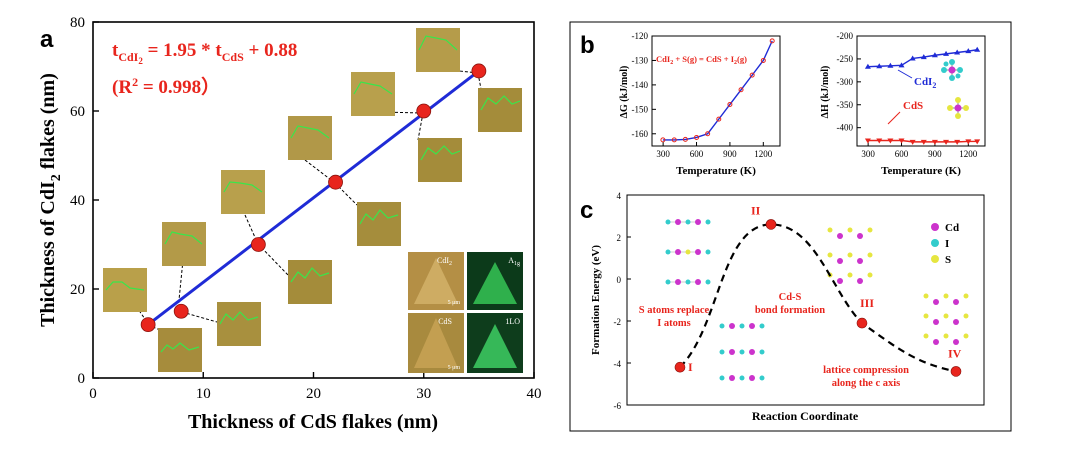 The width and height of the screenshot is (1080, 456). I want to click on inset-cdi2-label: CdI2, so click(444, 261).